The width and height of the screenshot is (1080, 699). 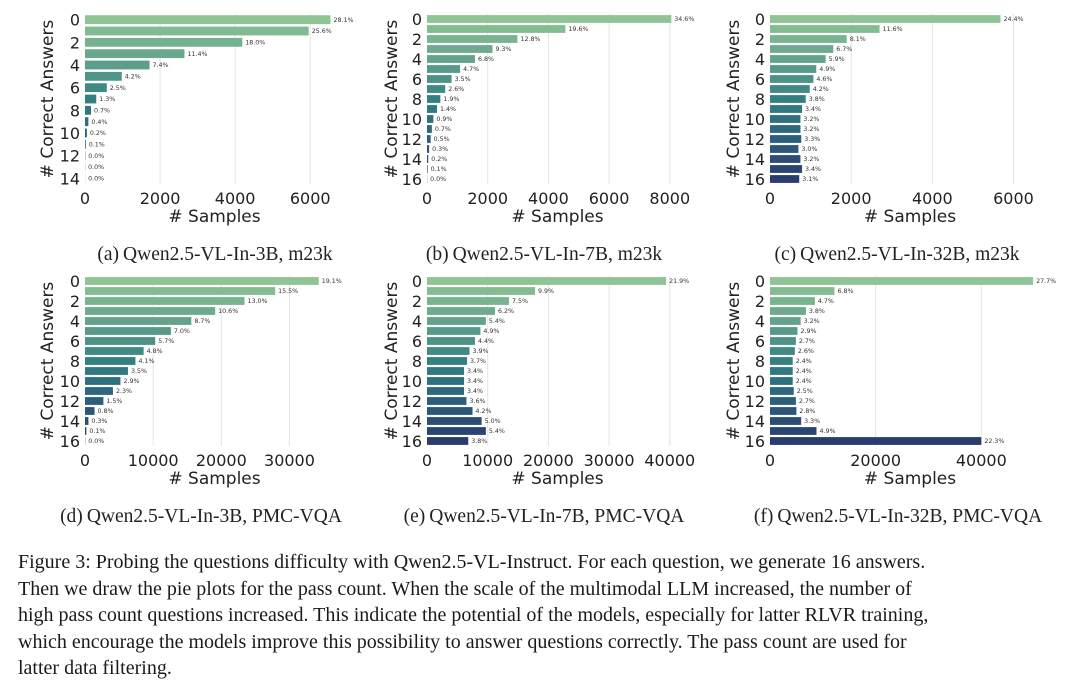 I want to click on data-label: 2.6%, so click(x=806, y=351).